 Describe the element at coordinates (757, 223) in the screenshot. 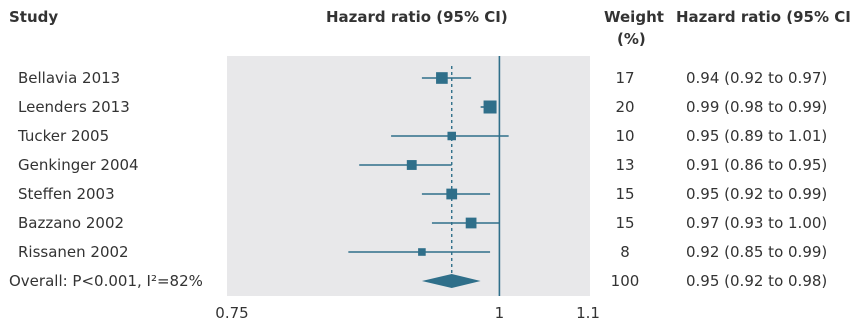

I see `hazard-ratio-ci-text: 0.97 (0.93 to 1.00)` at that location.